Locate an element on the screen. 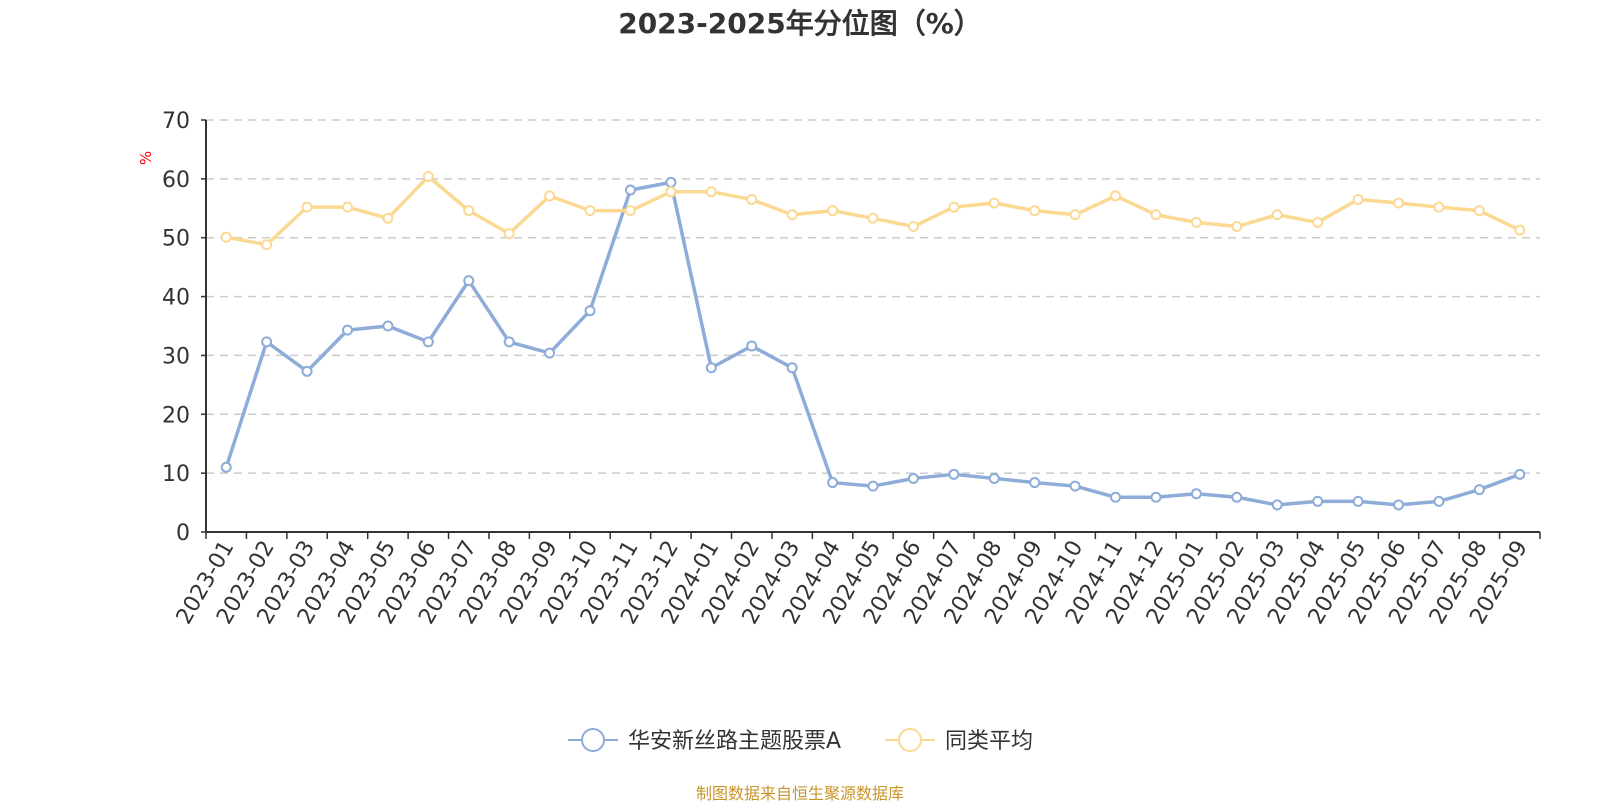  y-tick-label: 10 is located at coordinates (176, 474).